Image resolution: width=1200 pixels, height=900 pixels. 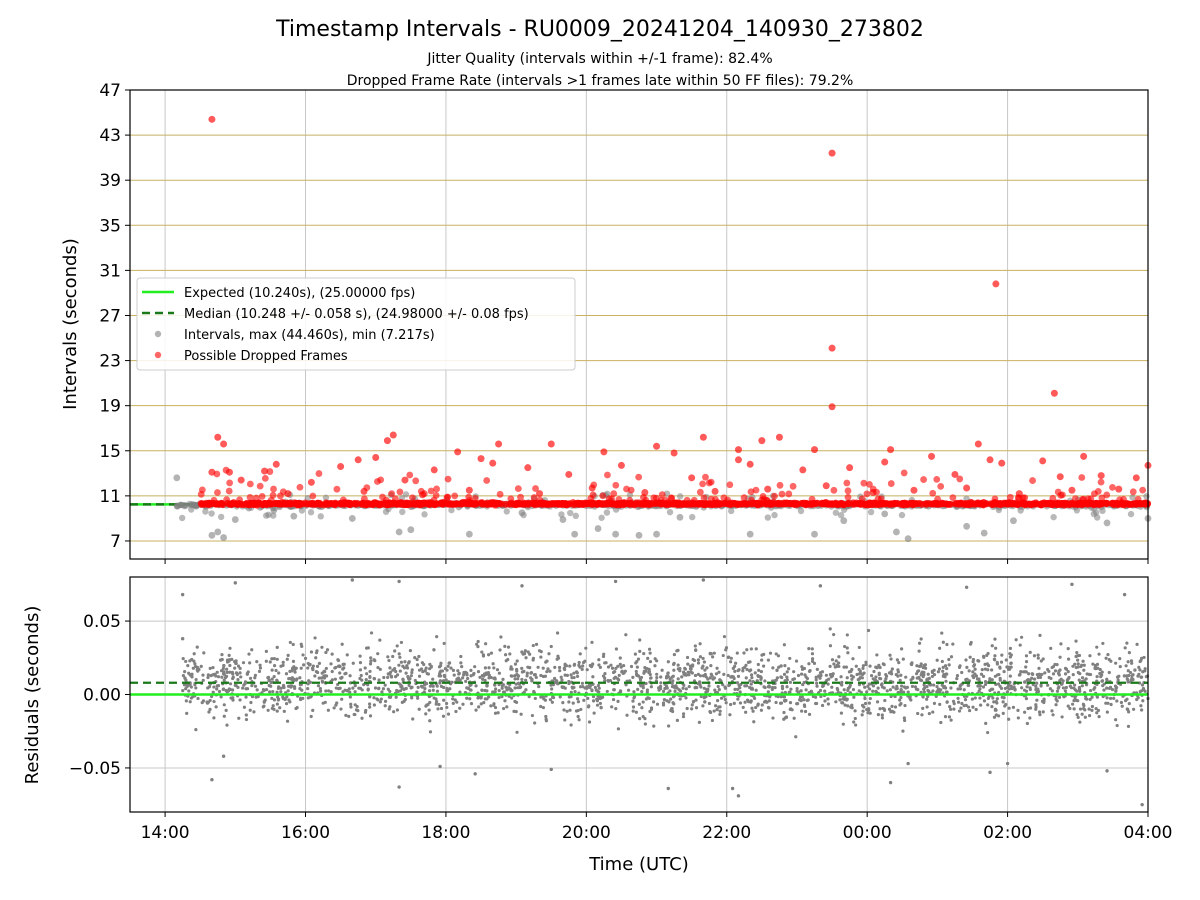 I want to click on intervals-y-tick-label: 39, so click(x=110, y=181).